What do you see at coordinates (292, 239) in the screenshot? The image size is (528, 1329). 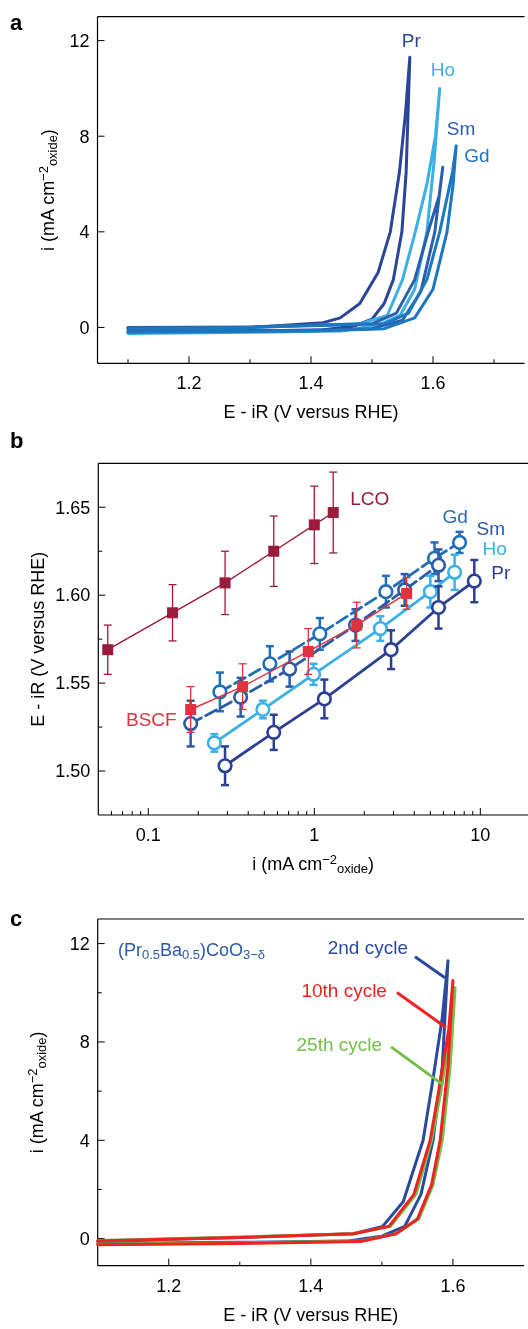 I see `line-series` at bounding box center [292, 239].